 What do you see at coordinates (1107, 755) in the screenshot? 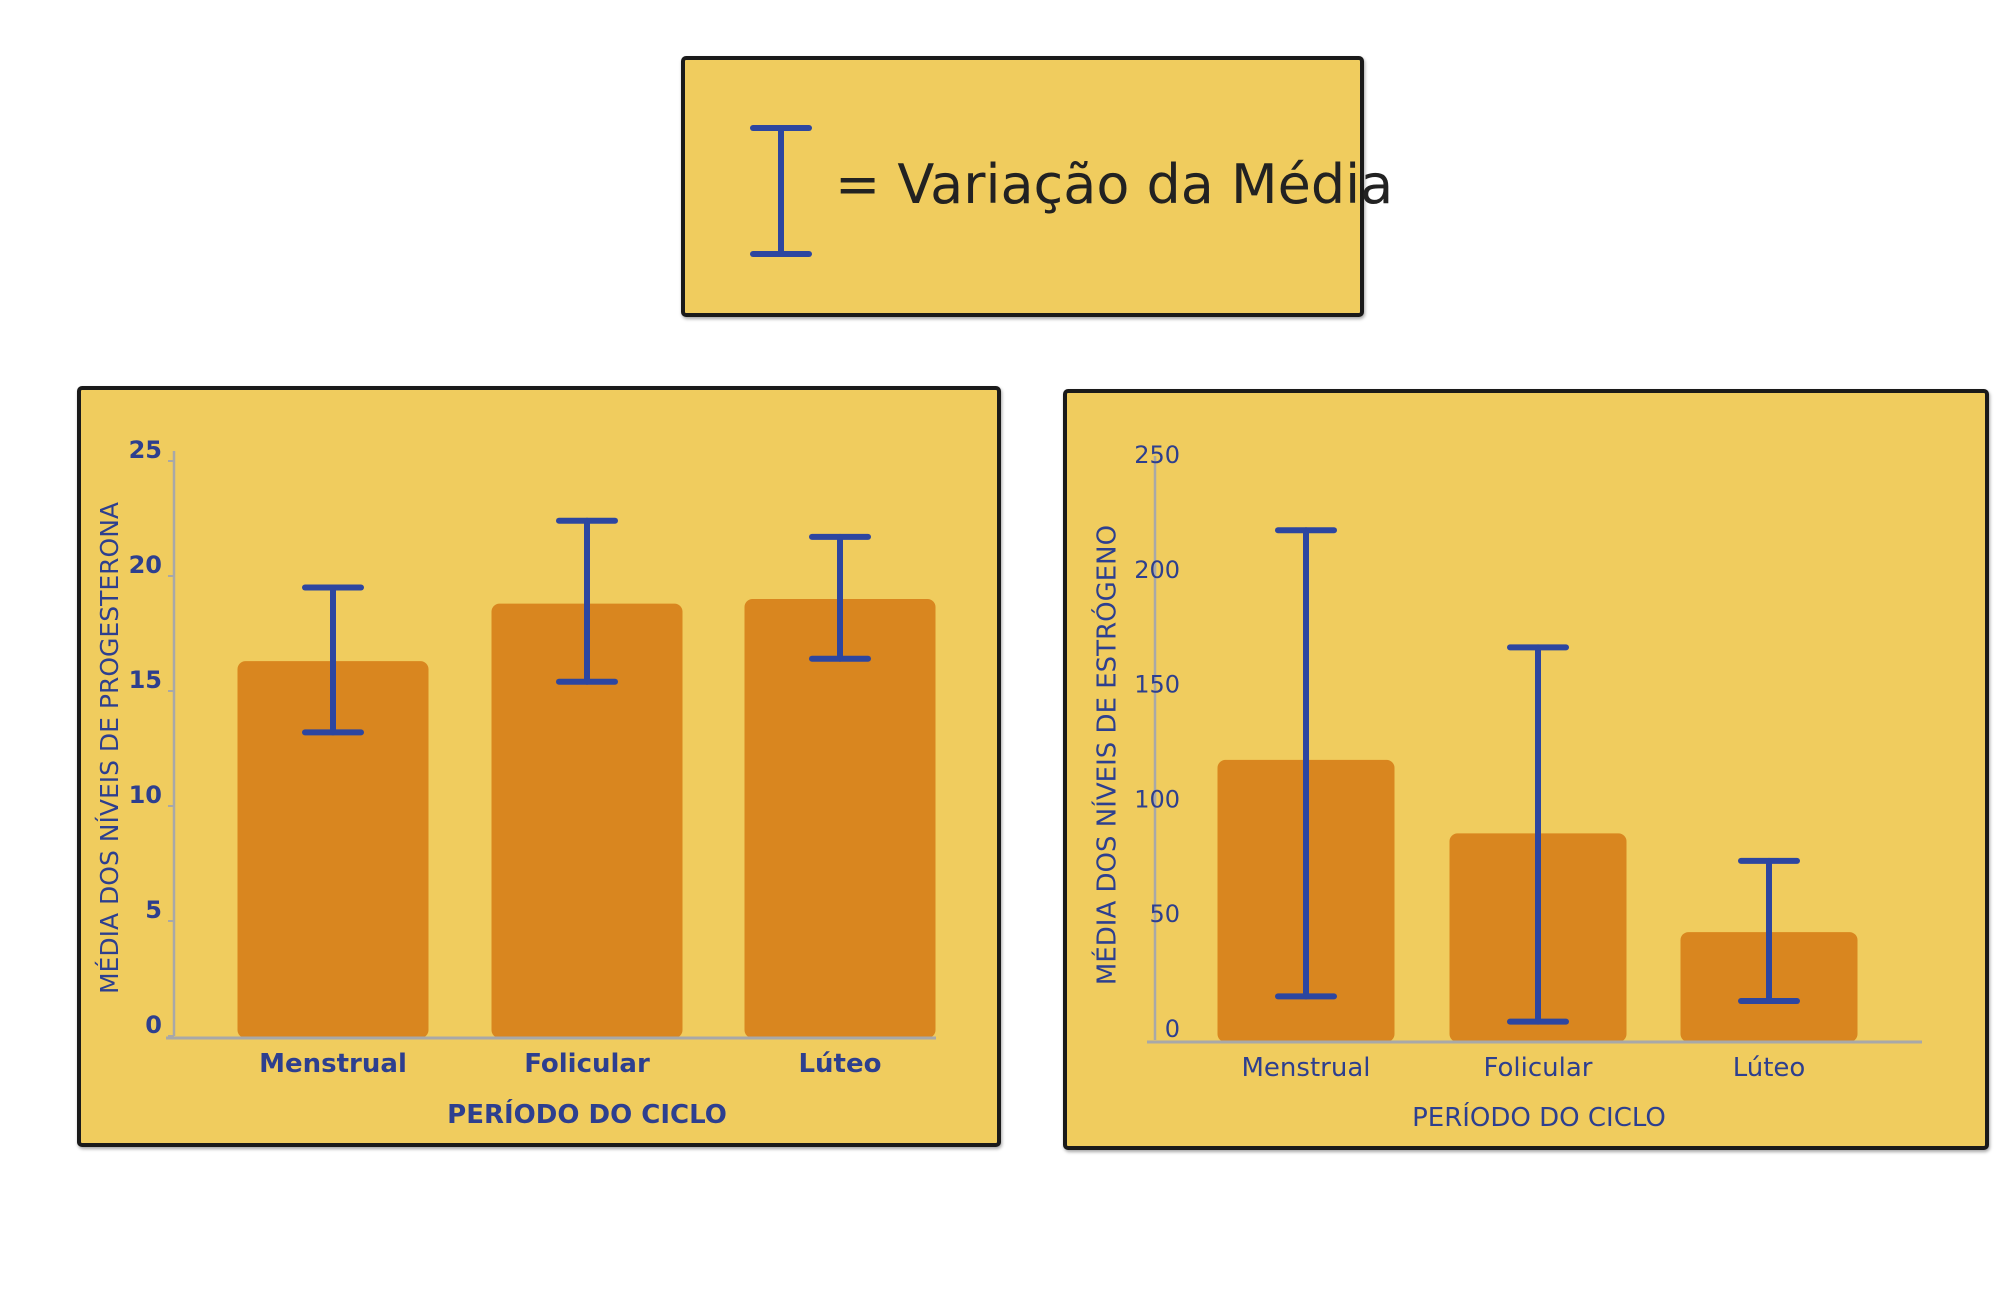
I see `y-axis-label: MÉDIA DOS NÍVEIS DE ESTRÓGENO` at bounding box center [1107, 755].